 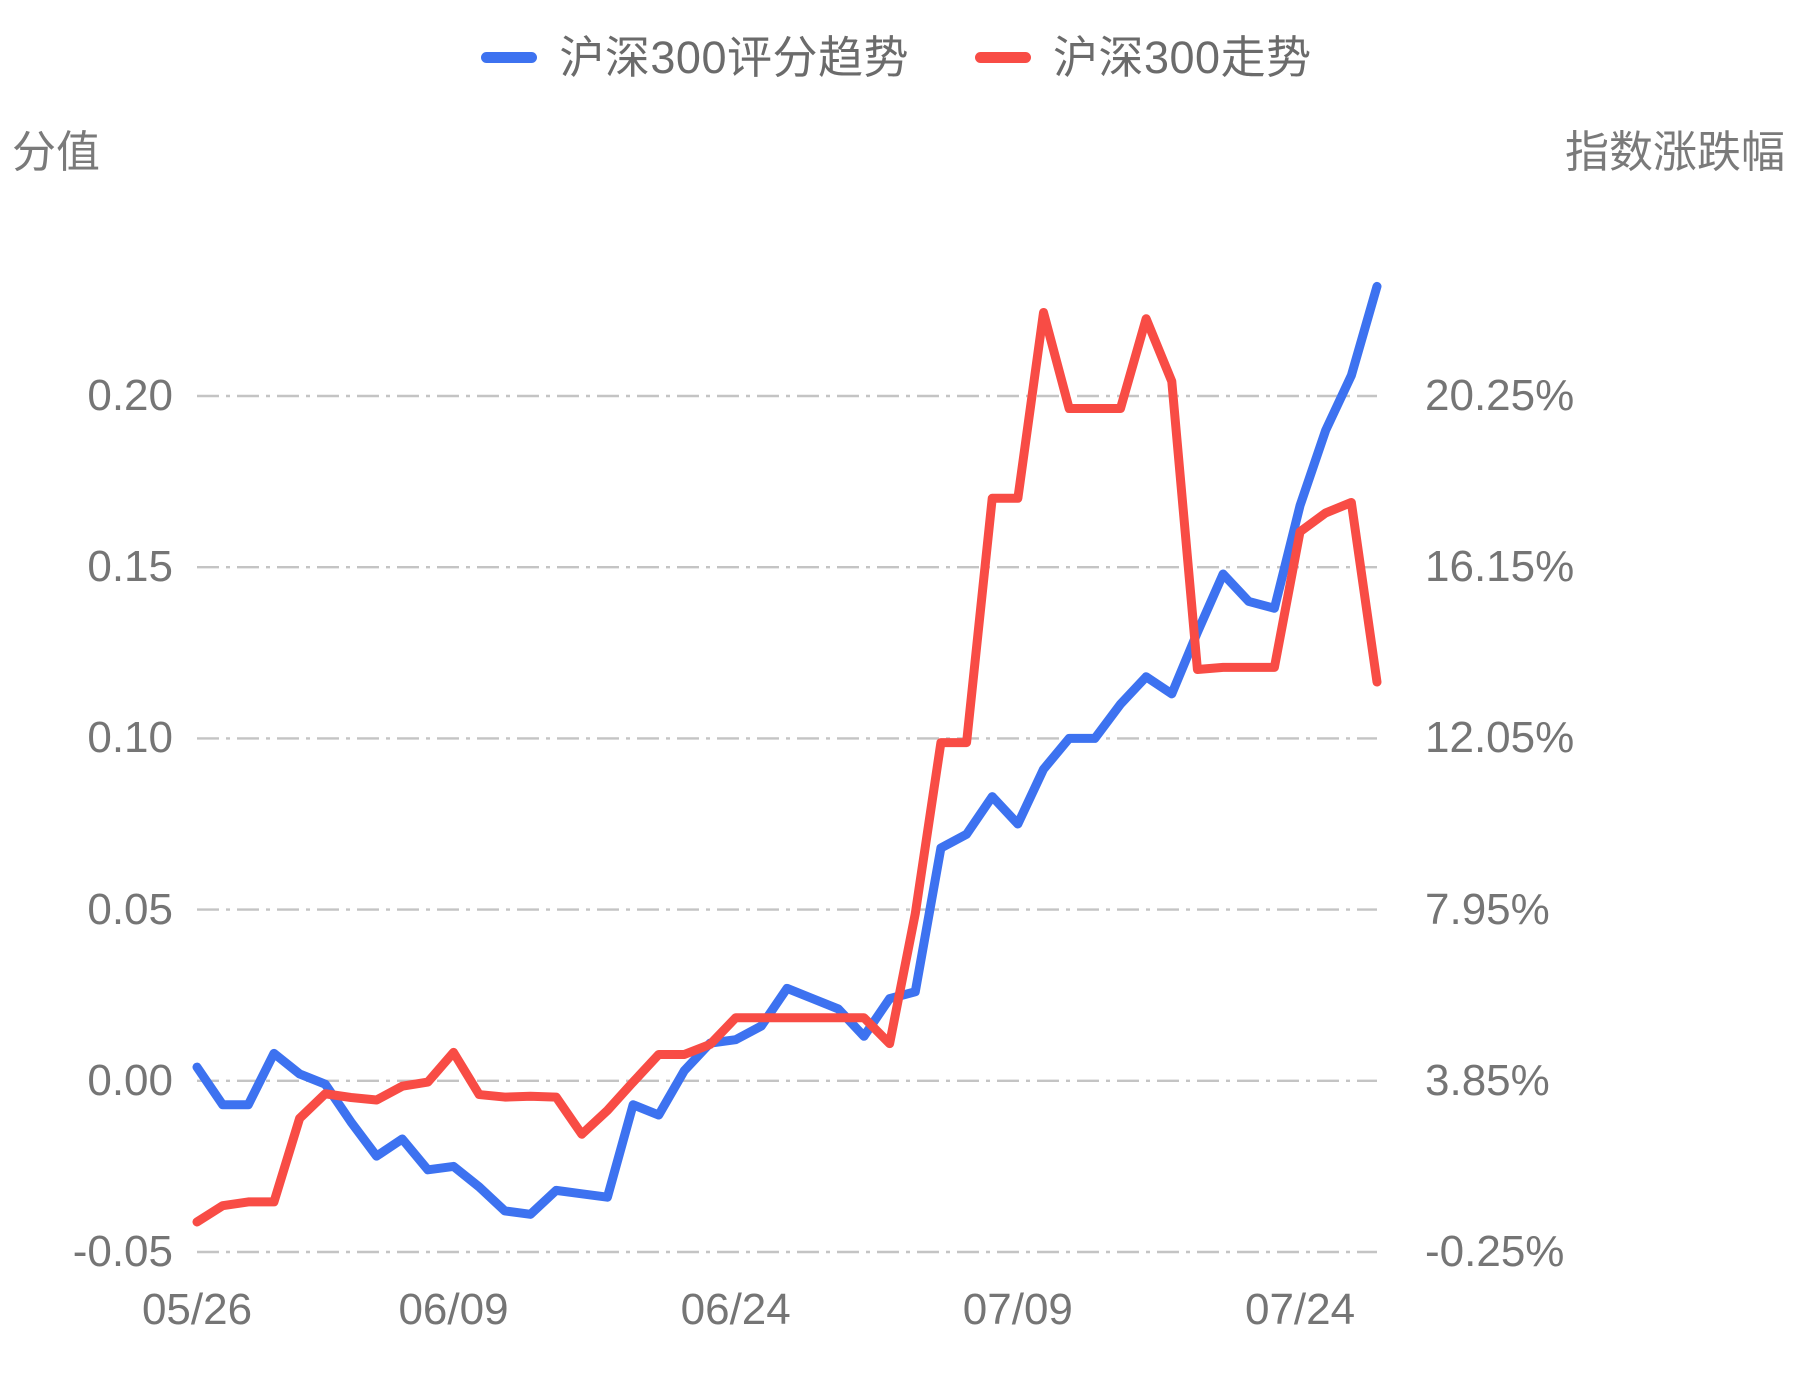 I want to click on left-axis-tick-label: 0.00, so click(x=130, y=1080).